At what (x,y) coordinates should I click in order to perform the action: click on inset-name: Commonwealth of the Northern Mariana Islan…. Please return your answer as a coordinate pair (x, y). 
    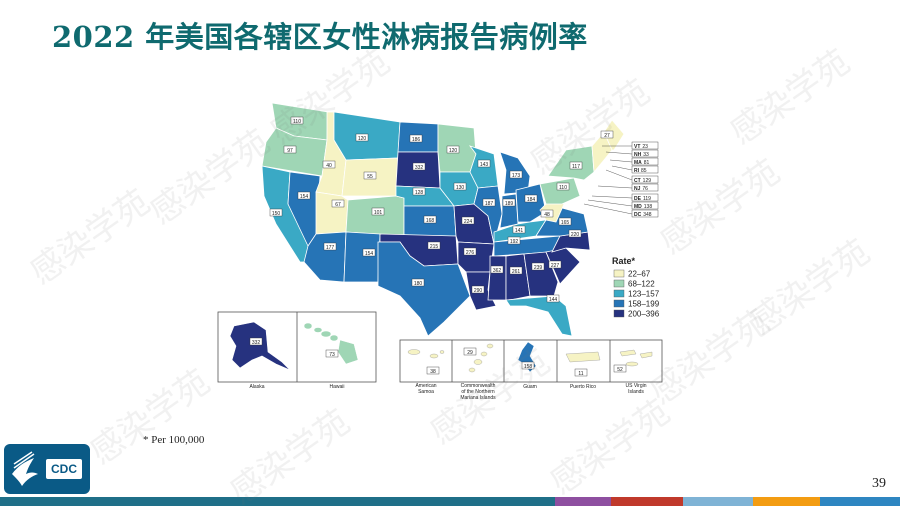
    Looking at the image, I should click on (478, 392).